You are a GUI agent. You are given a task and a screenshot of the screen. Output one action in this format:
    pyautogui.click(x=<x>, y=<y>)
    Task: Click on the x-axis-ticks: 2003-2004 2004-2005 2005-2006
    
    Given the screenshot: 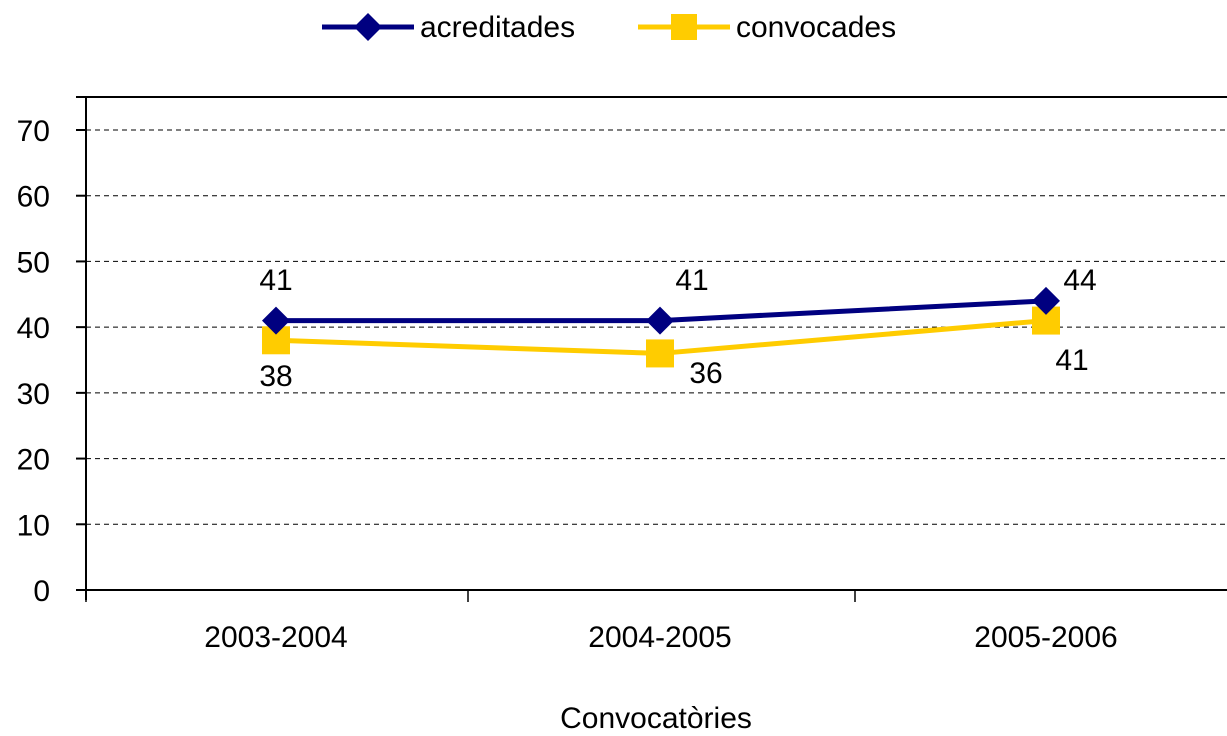 What is the action you would take?
    pyautogui.click(x=601, y=622)
    